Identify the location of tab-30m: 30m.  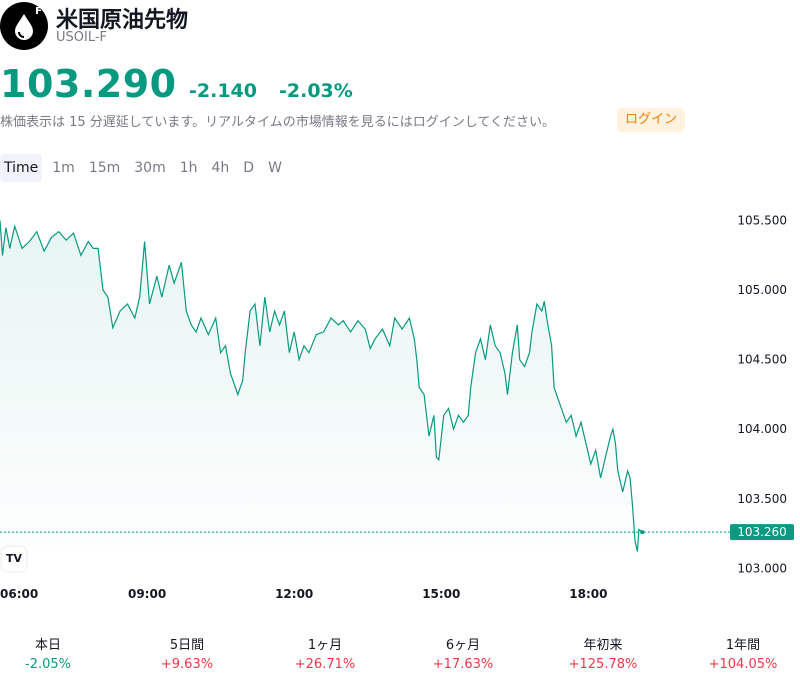
(150, 168).